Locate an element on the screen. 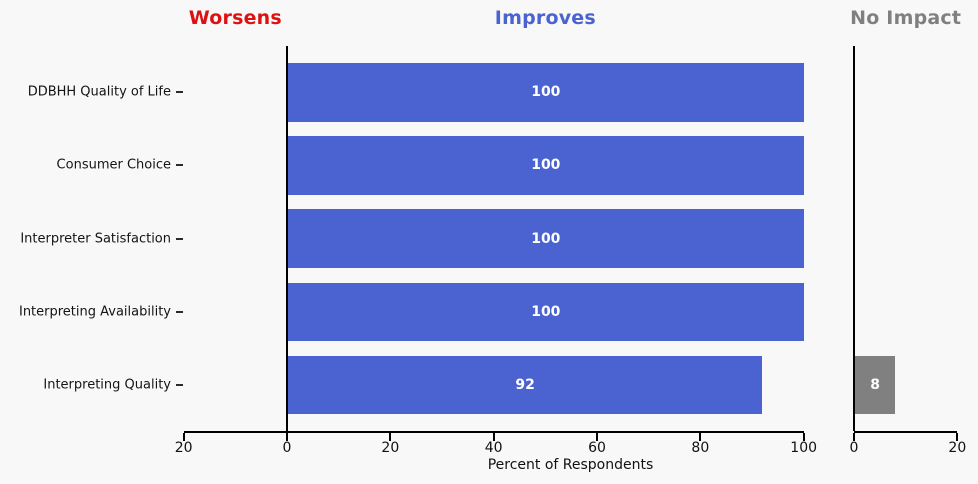 The height and width of the screenshot is (484, 978). x-tick-label: 60 is located at coordinates (597, 448).